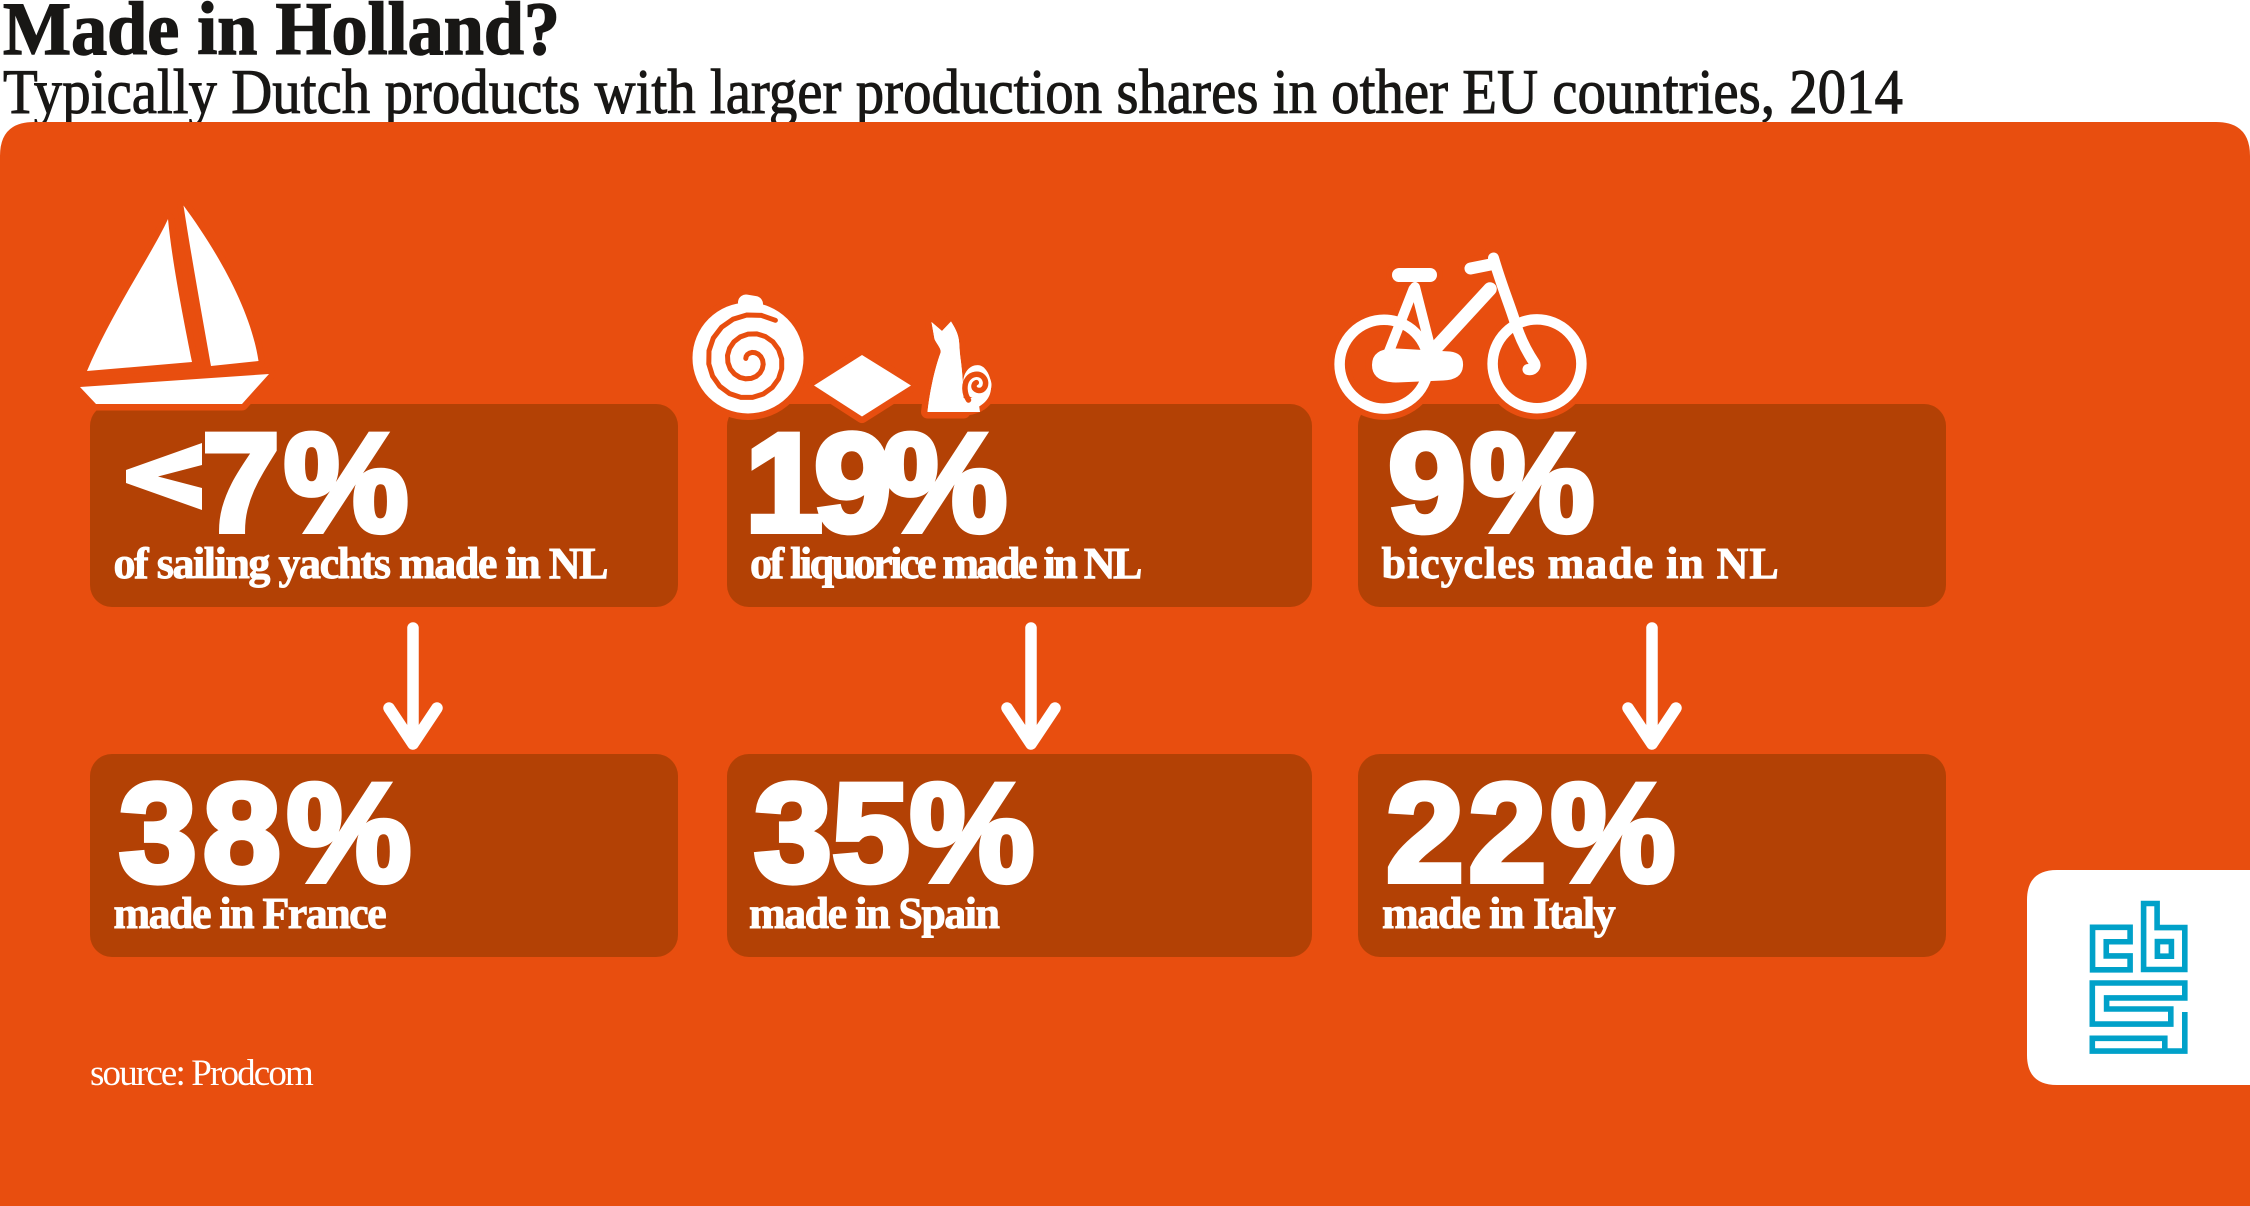 The height and width of the screenshot is (1206, 2250). Describe the element at coordinates (1493, 482) in the screenshot. I see `svg-text: 9%` at that location.